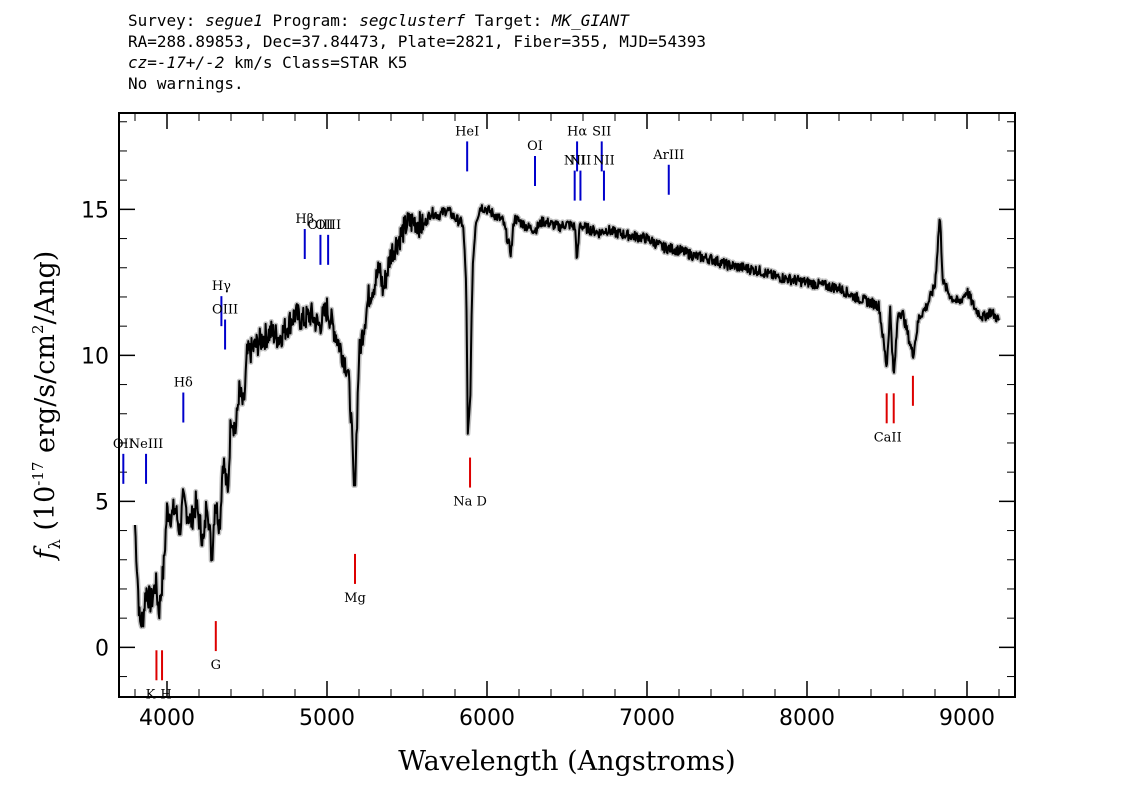 The height and width of the screenshot is (810, 1134). What do you see at coordinates (417, 62) in the screenshot?
I see `header-line-3: cz=-17+/-2 km/s Class=STAR K5` at bounding box center [417, 62].